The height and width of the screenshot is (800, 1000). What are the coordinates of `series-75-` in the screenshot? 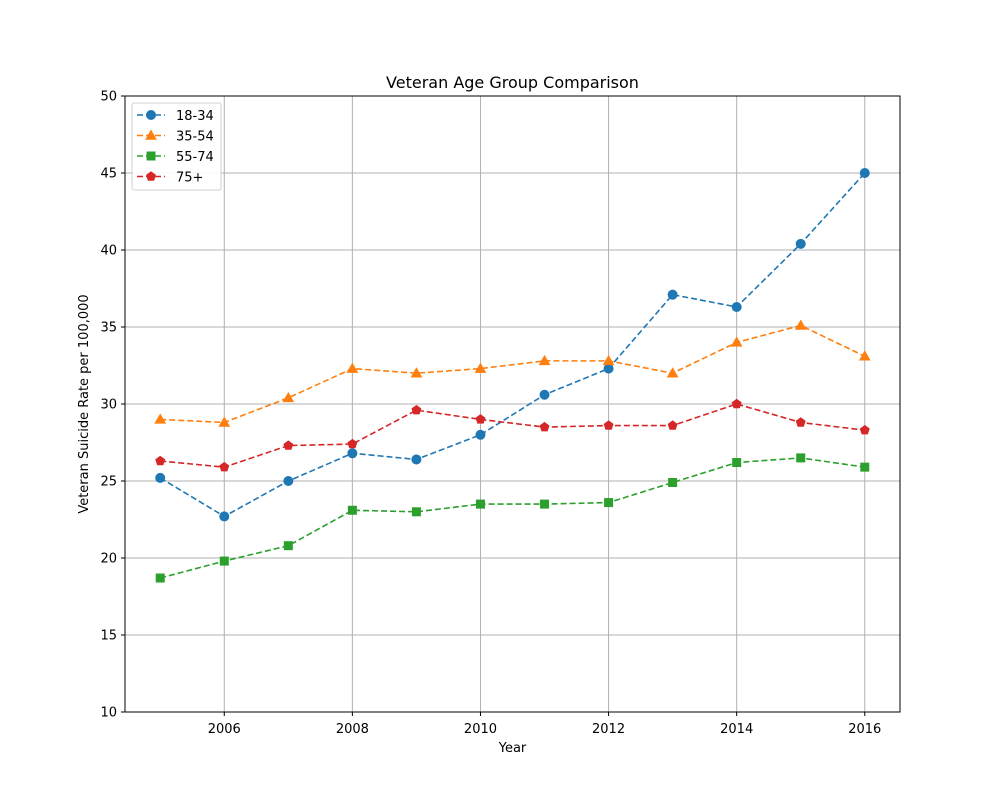 It's located at (512, 435).